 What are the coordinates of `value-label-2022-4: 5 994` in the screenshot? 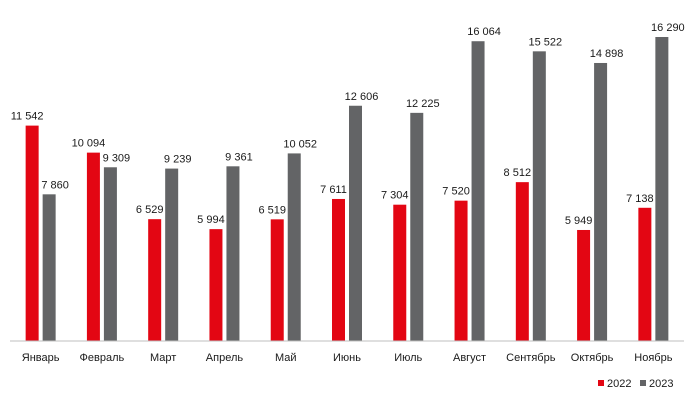 It's located at (211, 220).